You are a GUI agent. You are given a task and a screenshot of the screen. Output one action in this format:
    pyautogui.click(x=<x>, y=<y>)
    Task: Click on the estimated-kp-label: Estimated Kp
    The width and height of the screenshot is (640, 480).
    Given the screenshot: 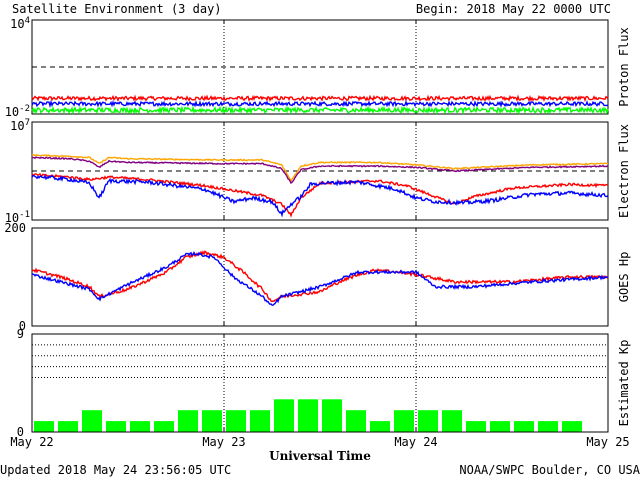 What is the action you would take?
    pyautogui.click(x=624, y=383)
    